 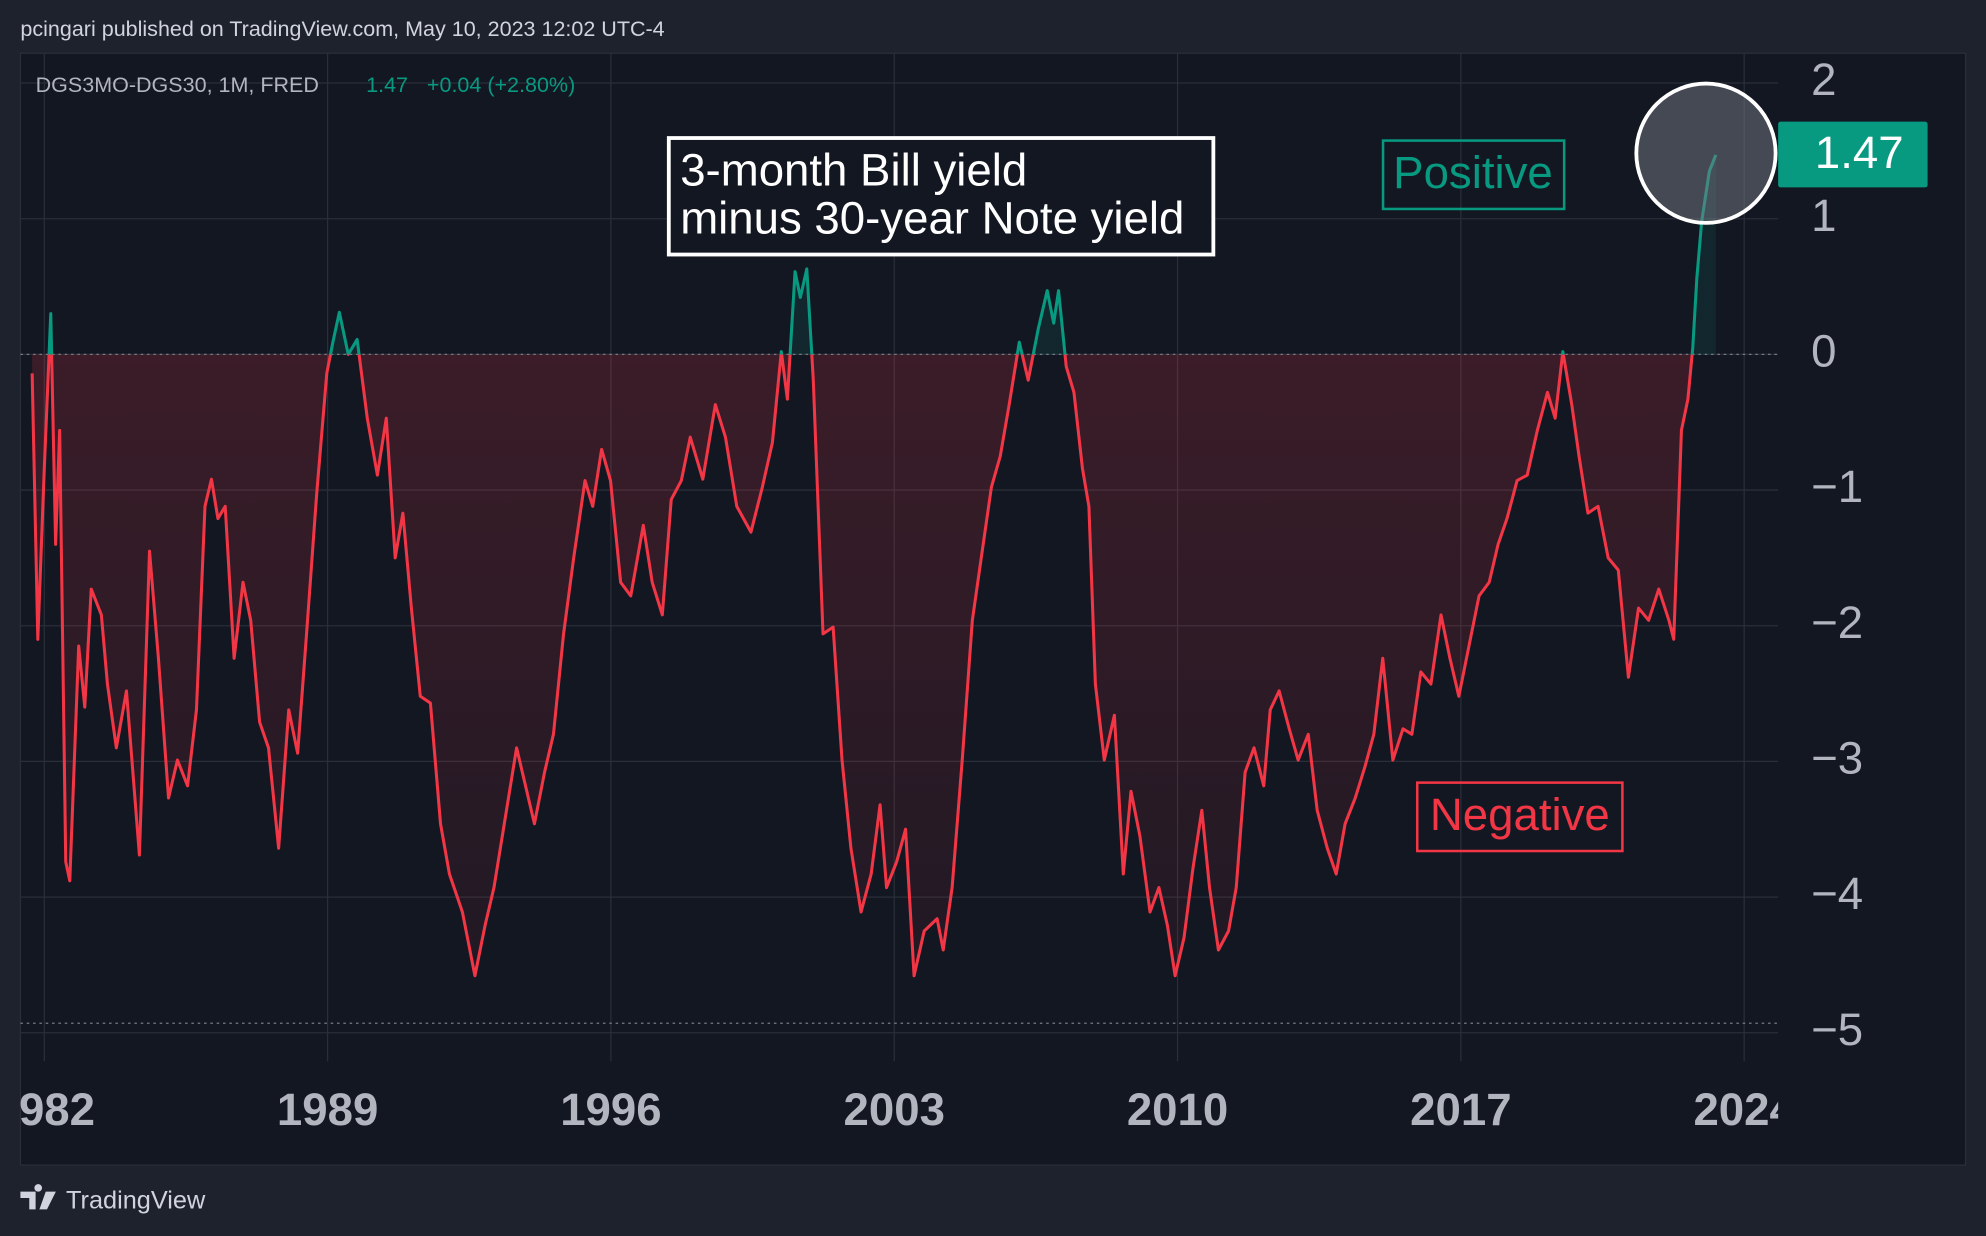 What do you see at coordinates (1837, 622) in the screenshot?
I see `y-tick-label: −2` at bounding box center [1837, 622].